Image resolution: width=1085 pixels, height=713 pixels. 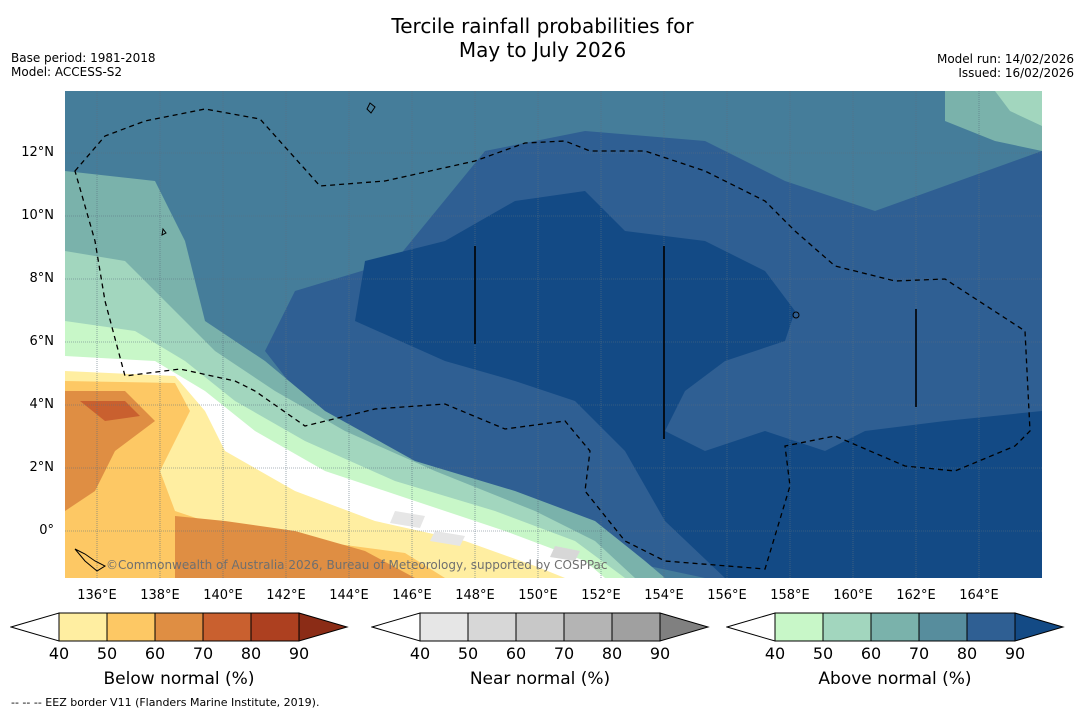 I want to click on cb-near-tick-60: 60, so click(x=516, y=653).